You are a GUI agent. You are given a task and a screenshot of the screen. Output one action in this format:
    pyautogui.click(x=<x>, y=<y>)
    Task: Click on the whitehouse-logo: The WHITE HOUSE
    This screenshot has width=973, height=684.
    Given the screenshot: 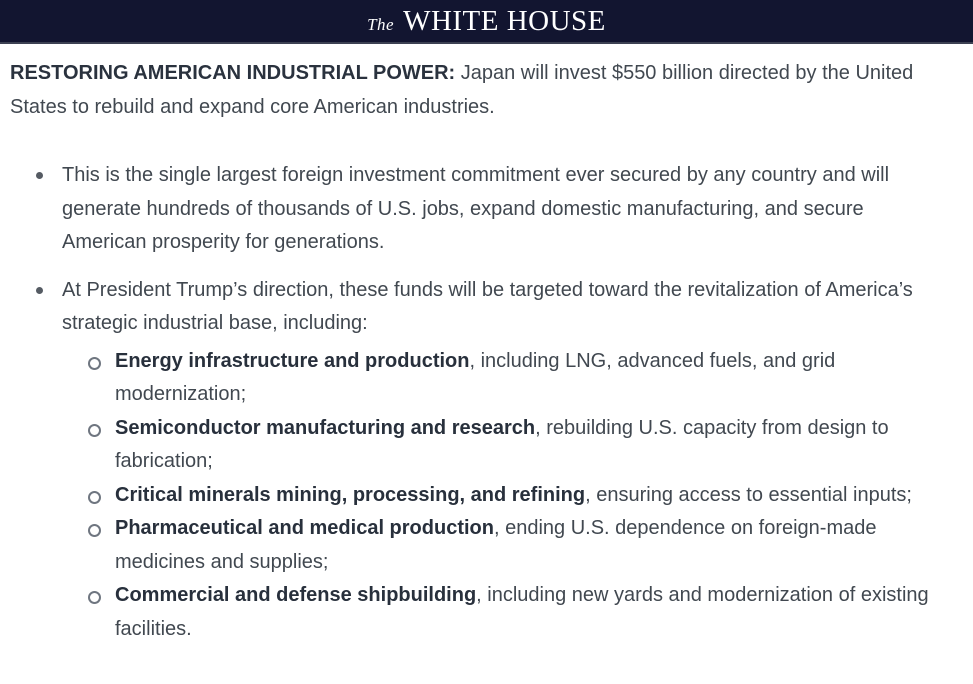 What is the action you would take?
    pyautogui.click(x=486, y=21)
    